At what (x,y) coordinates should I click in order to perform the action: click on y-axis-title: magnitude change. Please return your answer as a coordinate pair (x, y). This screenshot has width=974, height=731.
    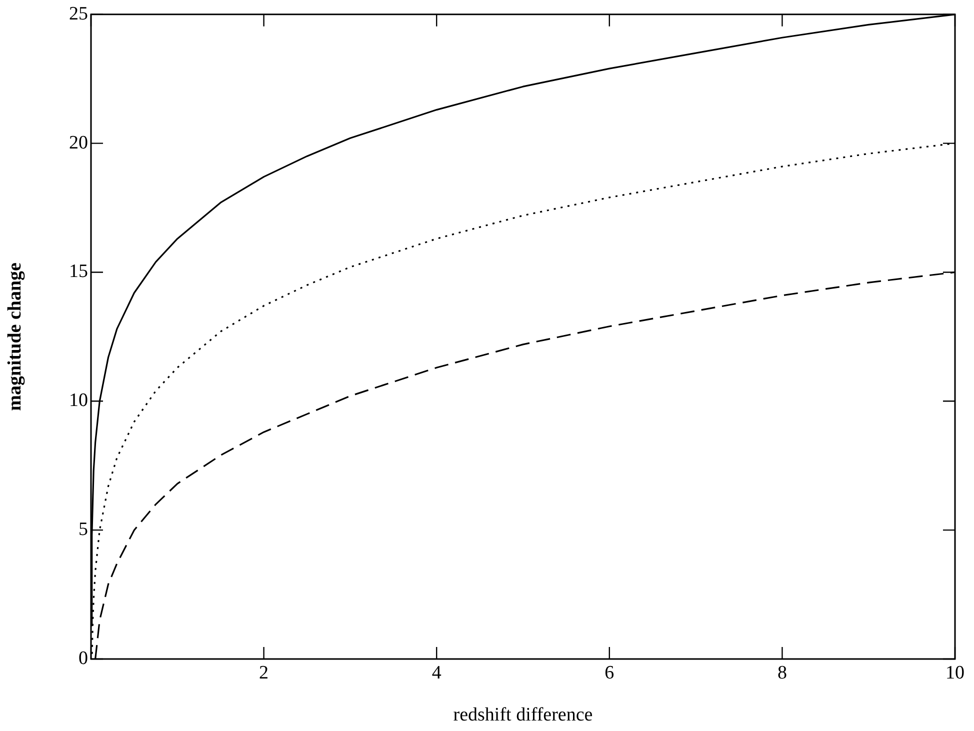
    Looking at the image, I should click on (15, 336).